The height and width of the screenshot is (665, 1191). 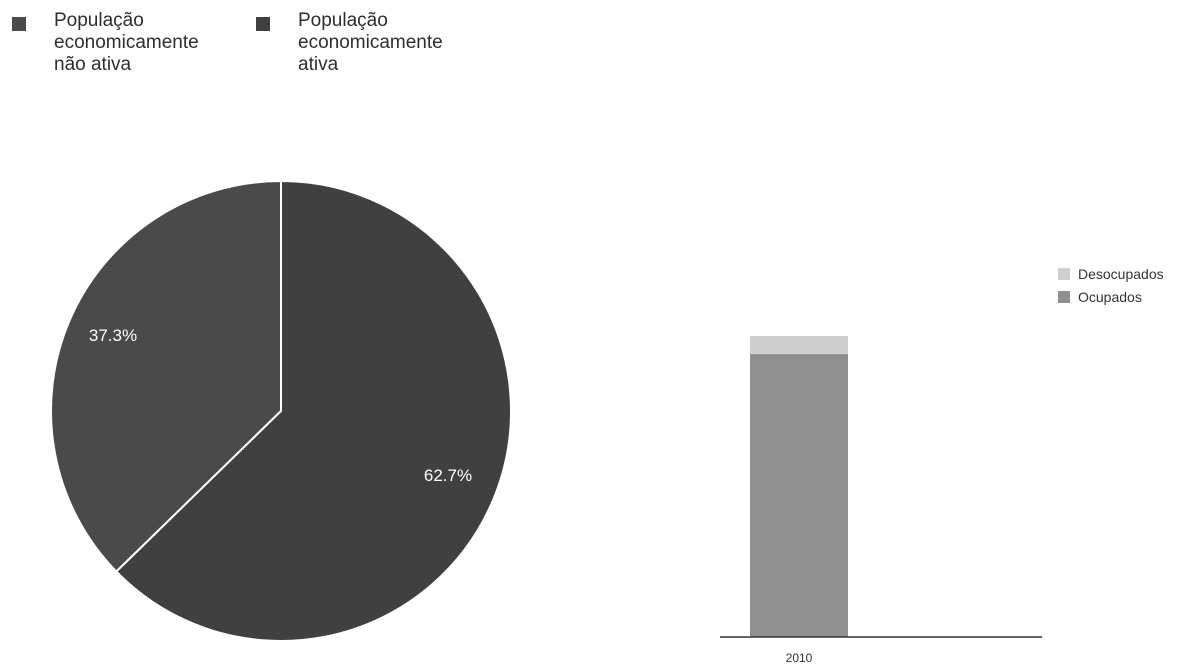 I want to click on bar-legend-swatch-desocupados, so click(x=1064, y=274).